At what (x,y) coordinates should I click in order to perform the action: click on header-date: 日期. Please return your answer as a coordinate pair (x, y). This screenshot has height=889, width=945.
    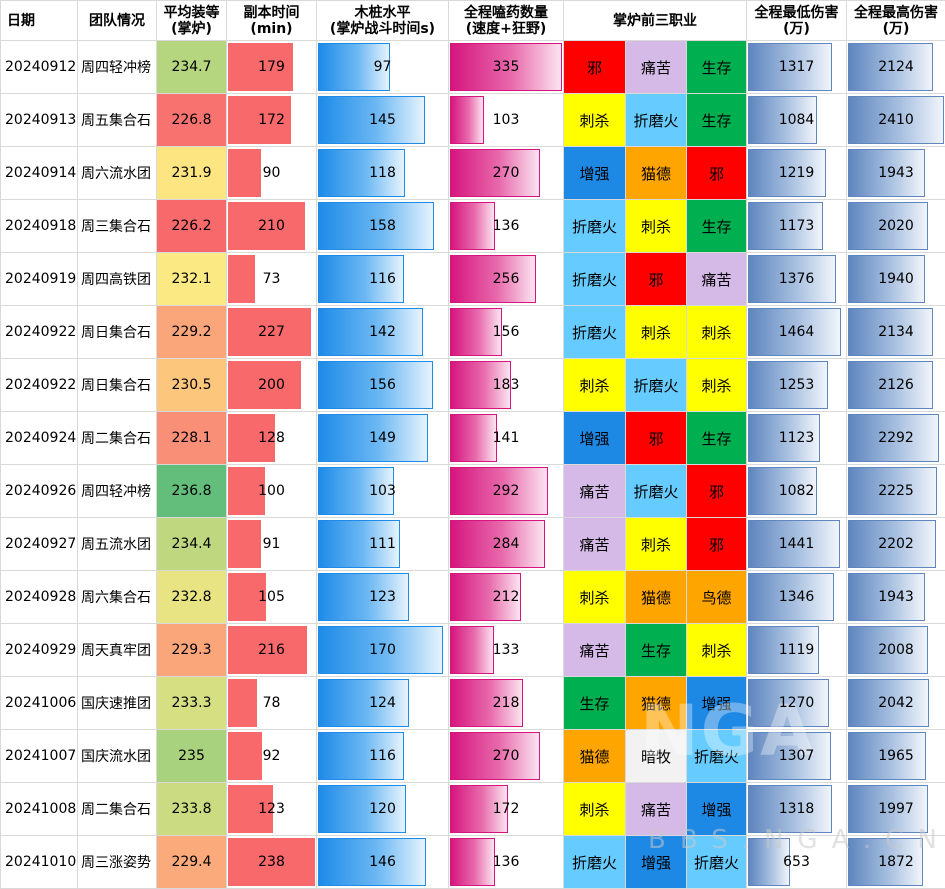
    Looking at the image, I should click on (39, 21).